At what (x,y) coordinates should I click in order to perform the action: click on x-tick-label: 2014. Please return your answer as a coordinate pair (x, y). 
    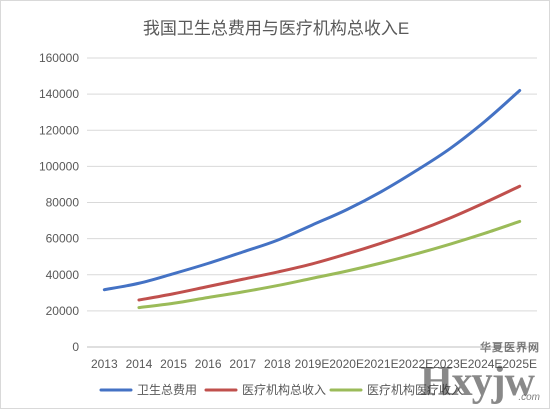
    Looking at the image, I should click on (139, 364).